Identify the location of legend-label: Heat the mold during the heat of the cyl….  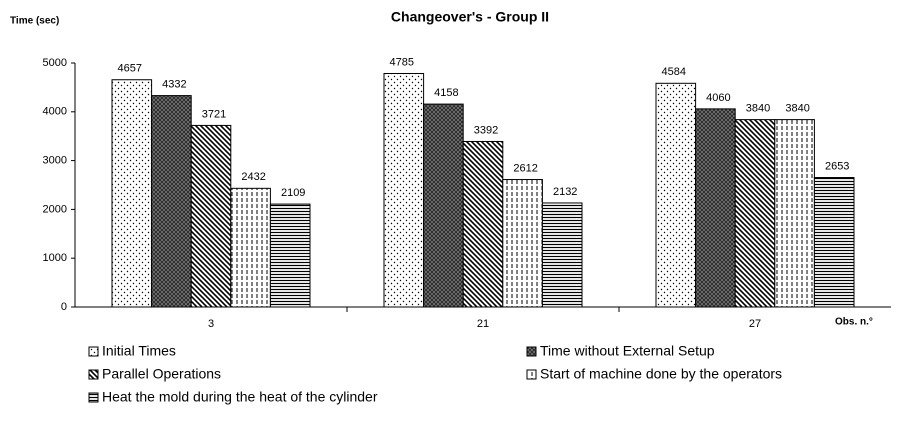
(240, 397).